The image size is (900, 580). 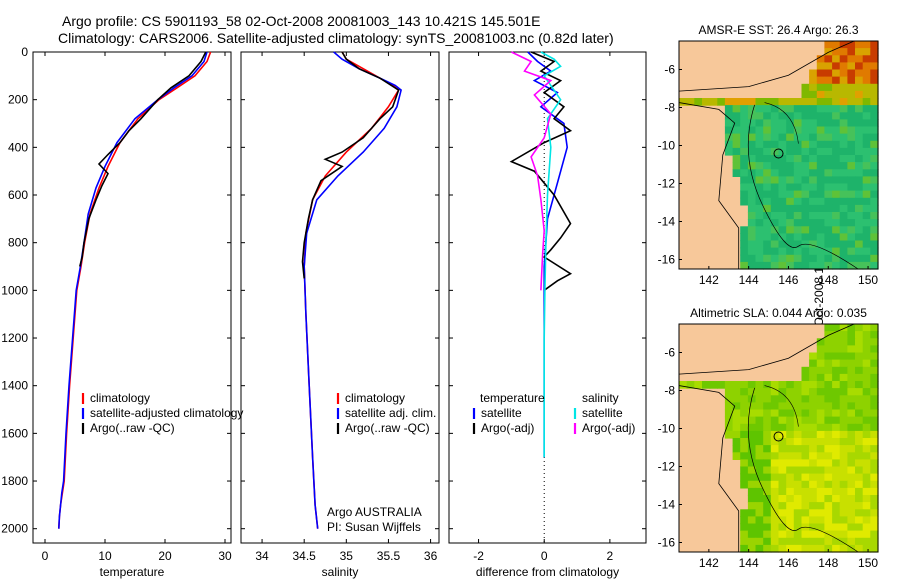 What do you see at coordinates (132, 428) in the screenshot?
I see `temp-legend-argo: Argo(..raw -QC)` at bounding box center [132, 428].